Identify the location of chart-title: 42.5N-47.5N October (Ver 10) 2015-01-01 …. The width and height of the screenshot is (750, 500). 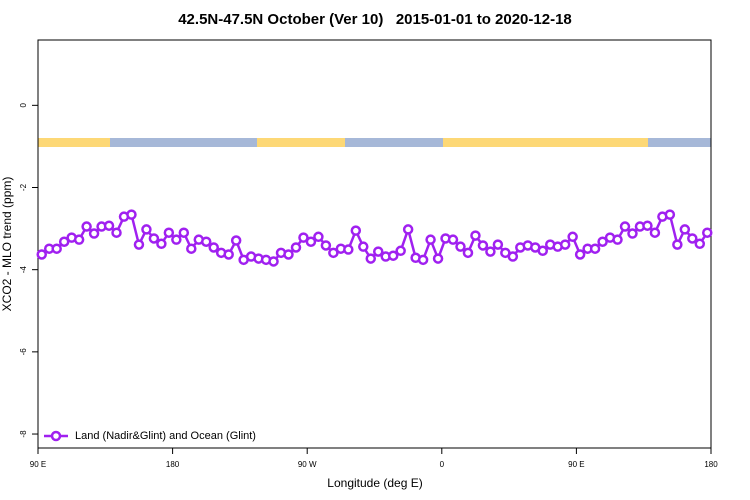
(375, 19).